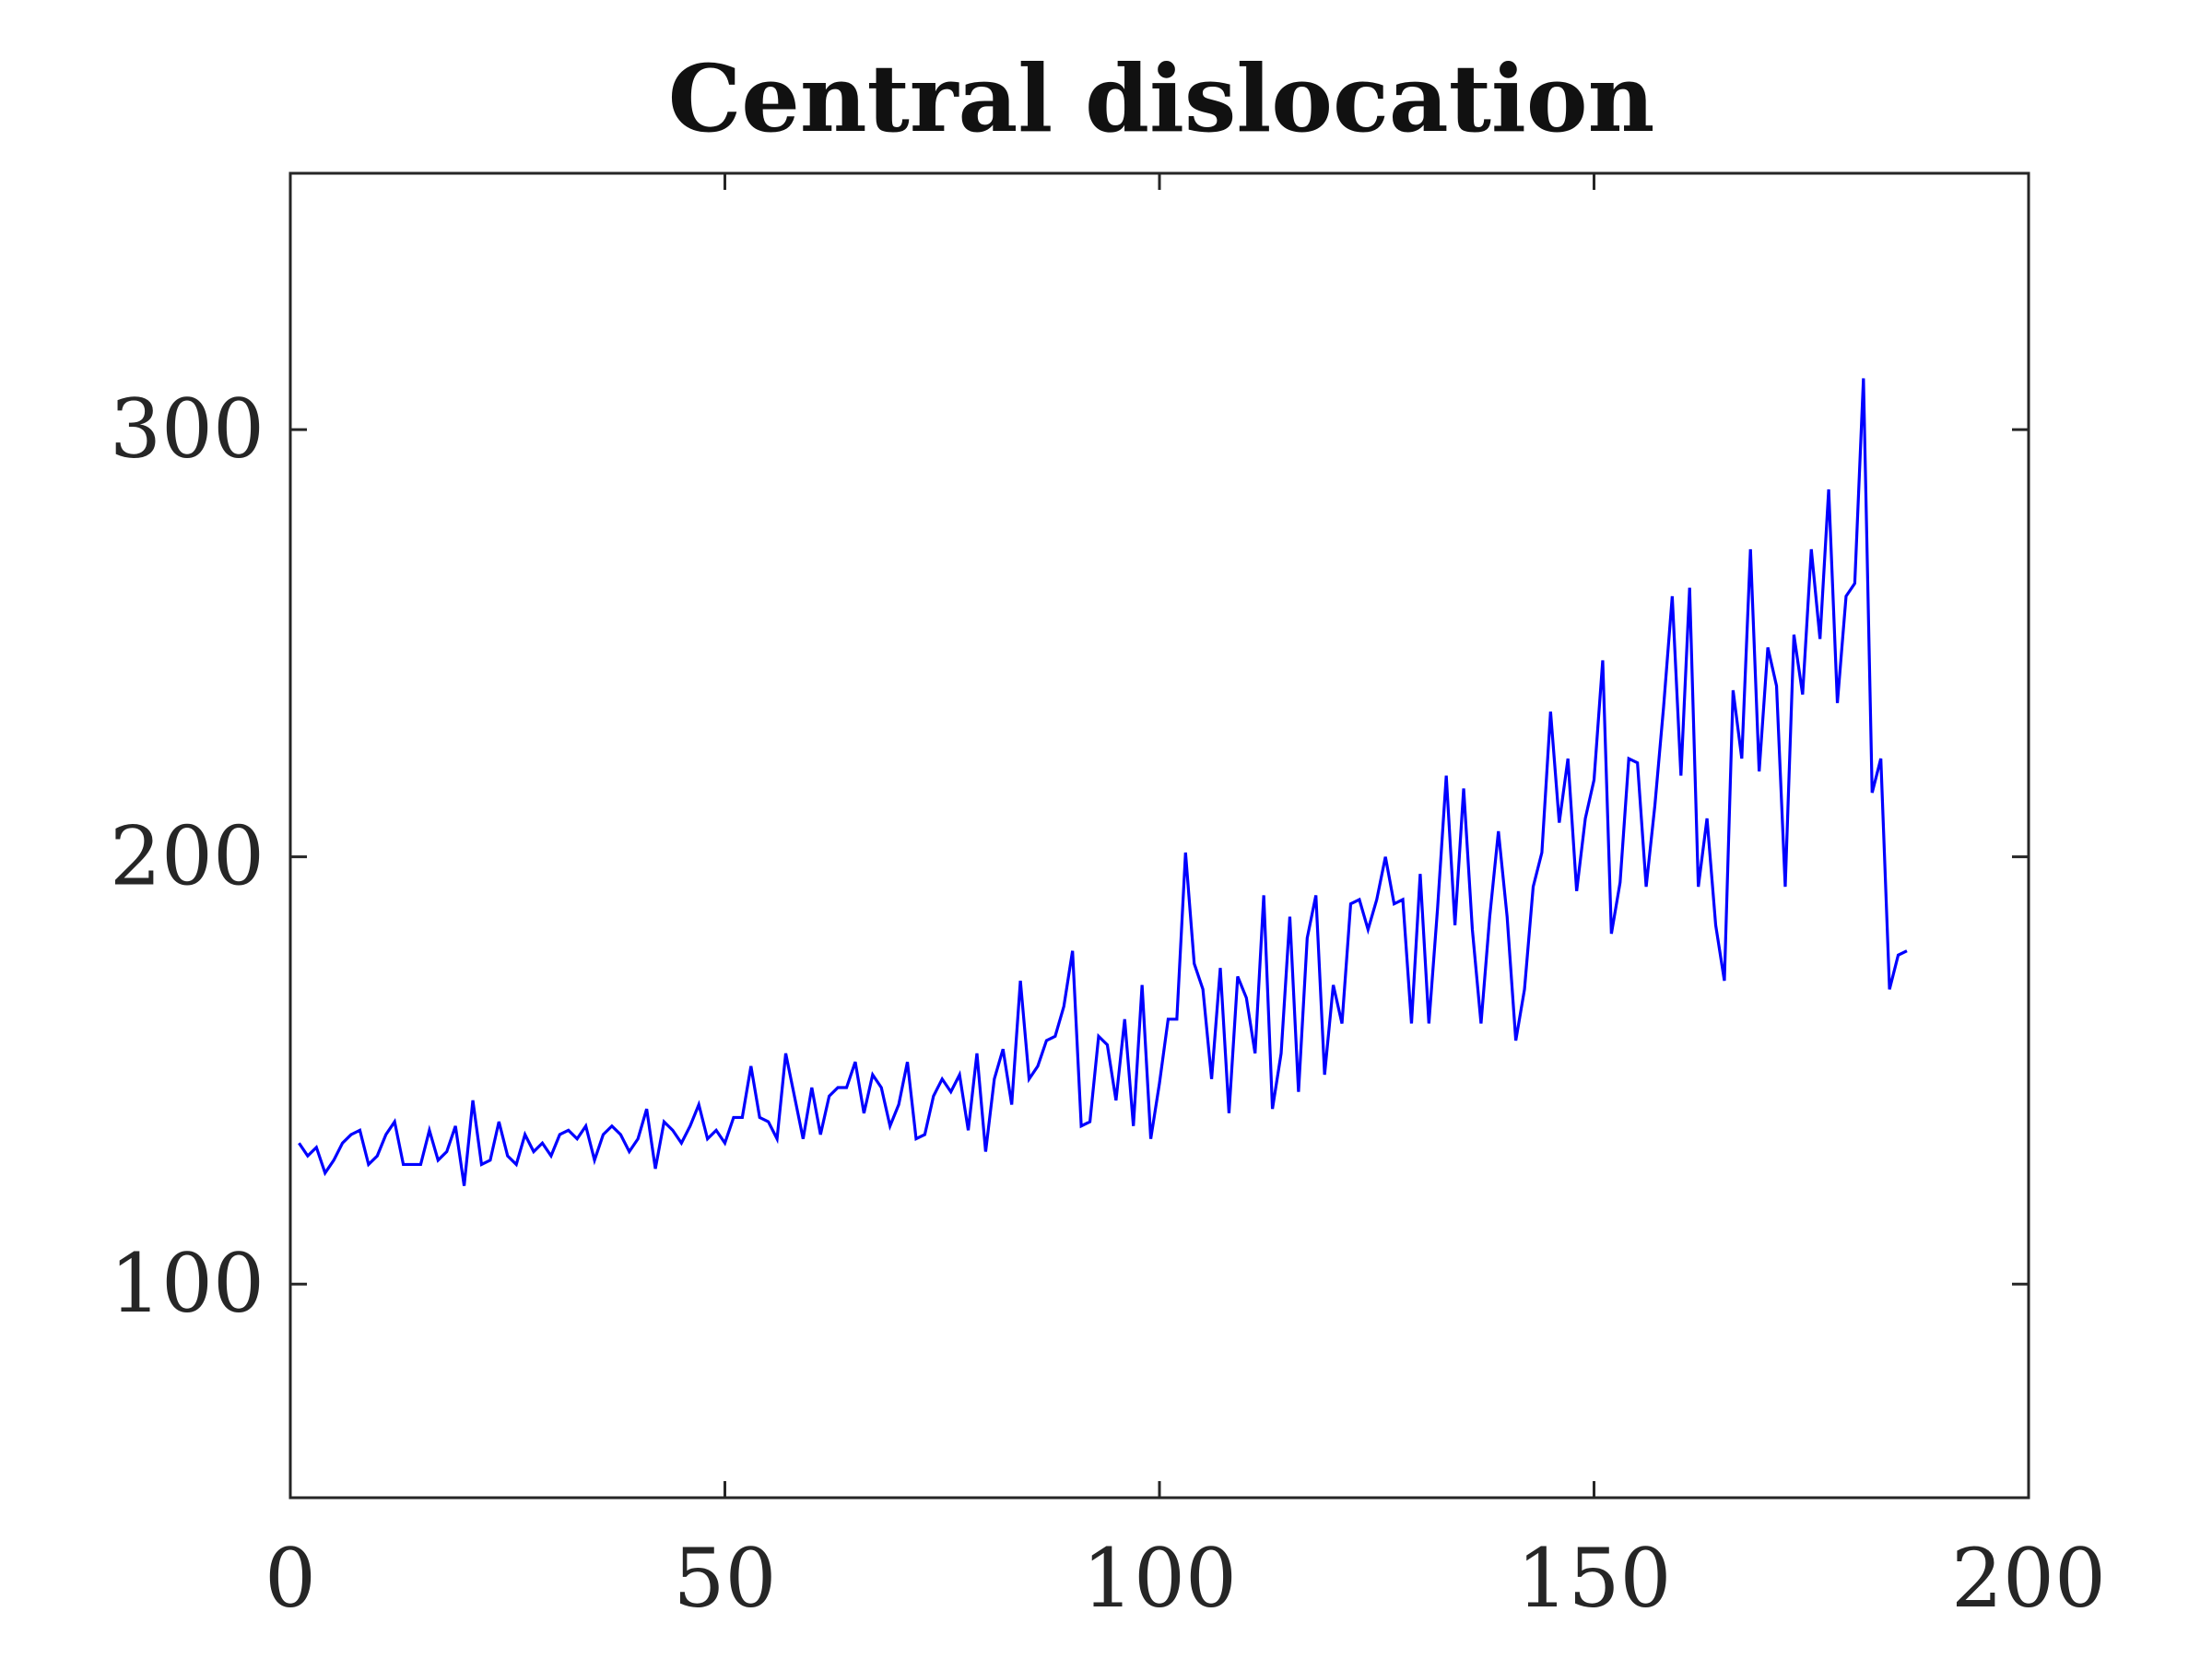 The height and width of the screenshot is (1659, 2212). What do you see at coordinates (187, 1283) in the screenshot?
I see `y-tick-label: 100` at bounding box center [187, 1283].